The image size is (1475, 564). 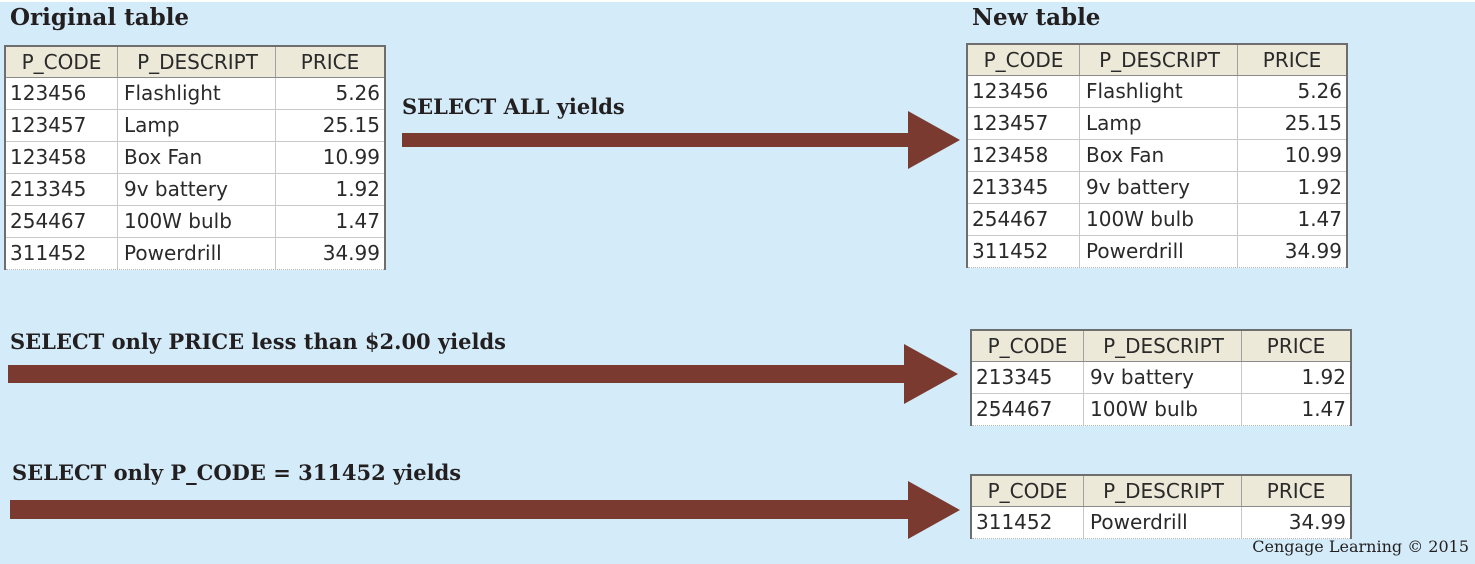 What do you see at coordinates (483, 374) in the screenshot?
I see `select-price-arrow` at bounding box center [483, 374].